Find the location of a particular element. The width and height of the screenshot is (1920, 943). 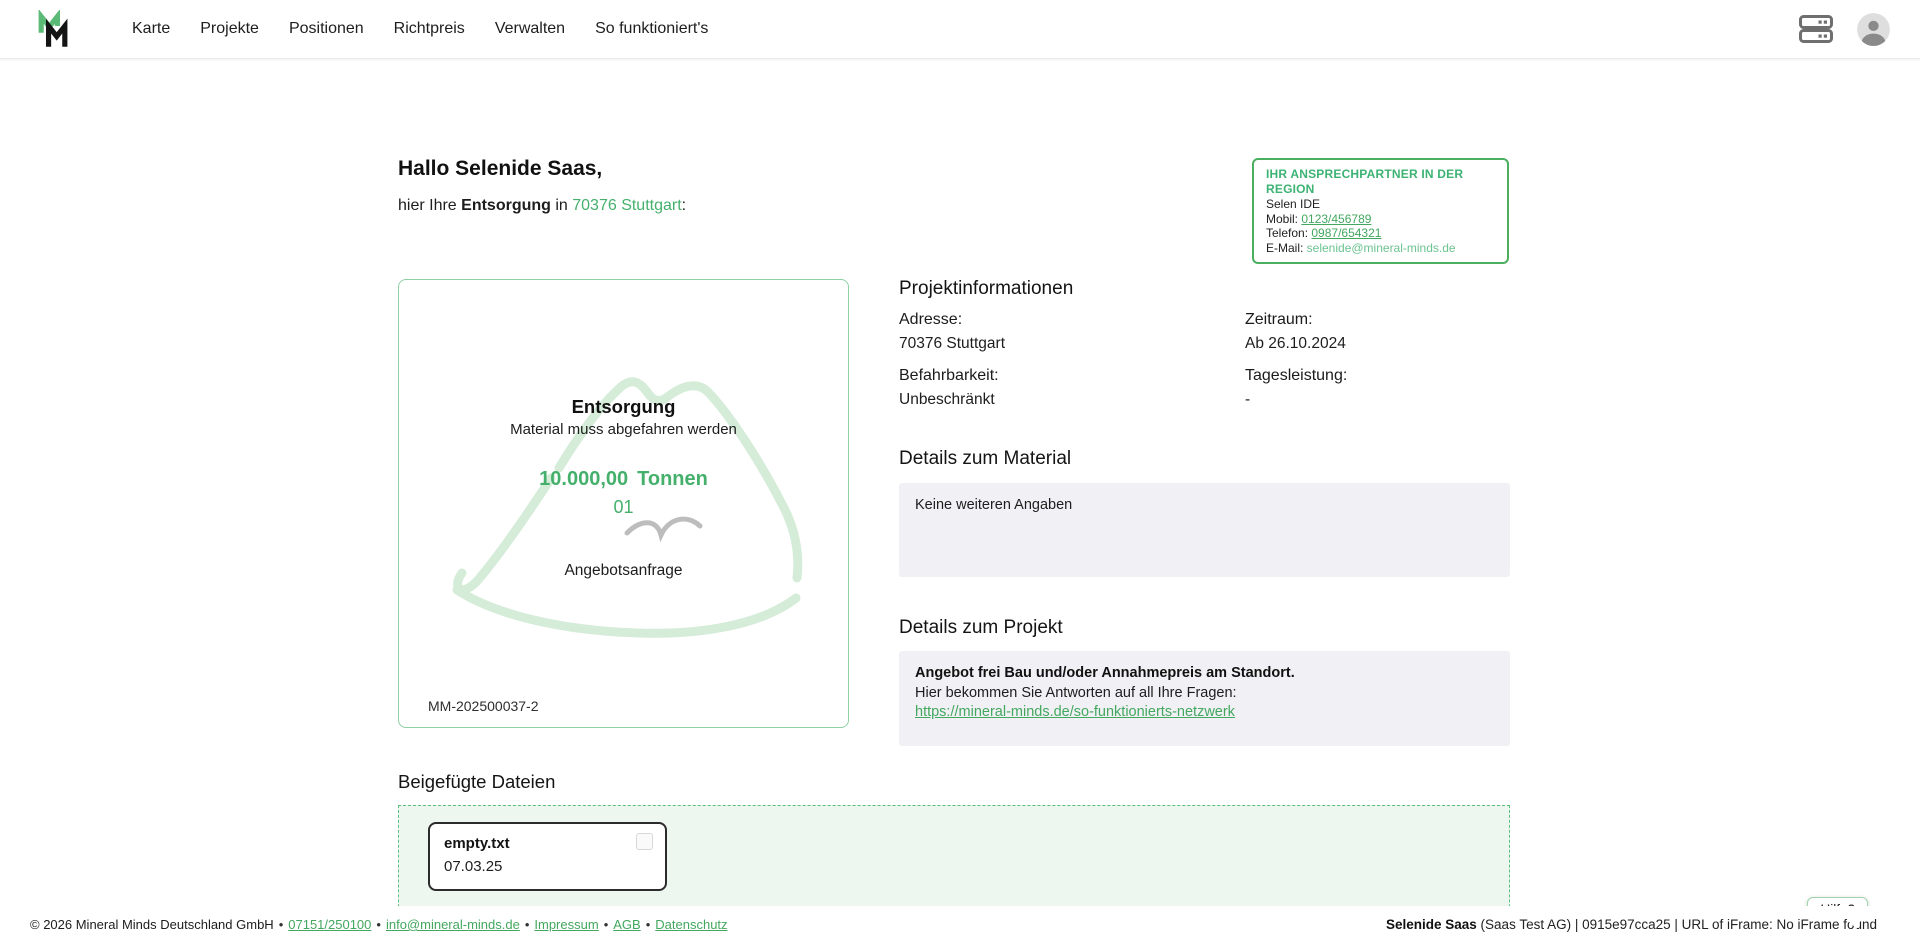

nav-item-so-funktionierts: So funktioniert's is located at coordinates (652, 28).